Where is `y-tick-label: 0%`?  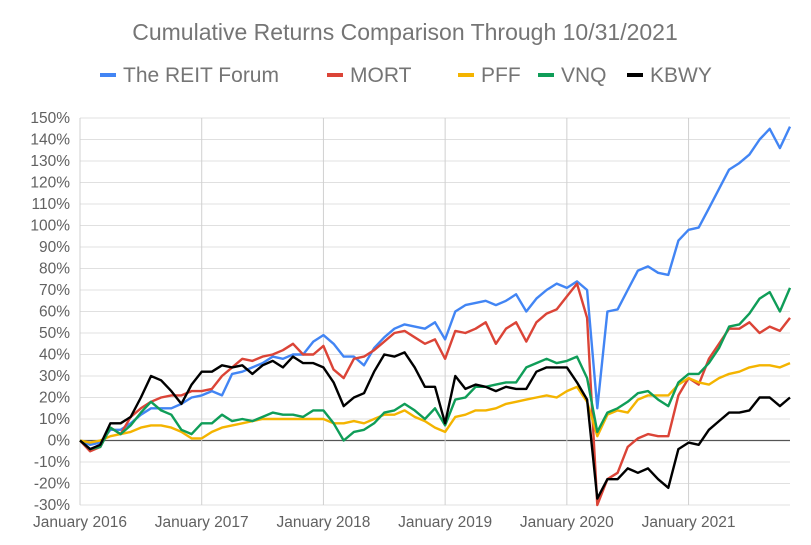
y-tick-label: 0% is located at coordinates (59, 441).